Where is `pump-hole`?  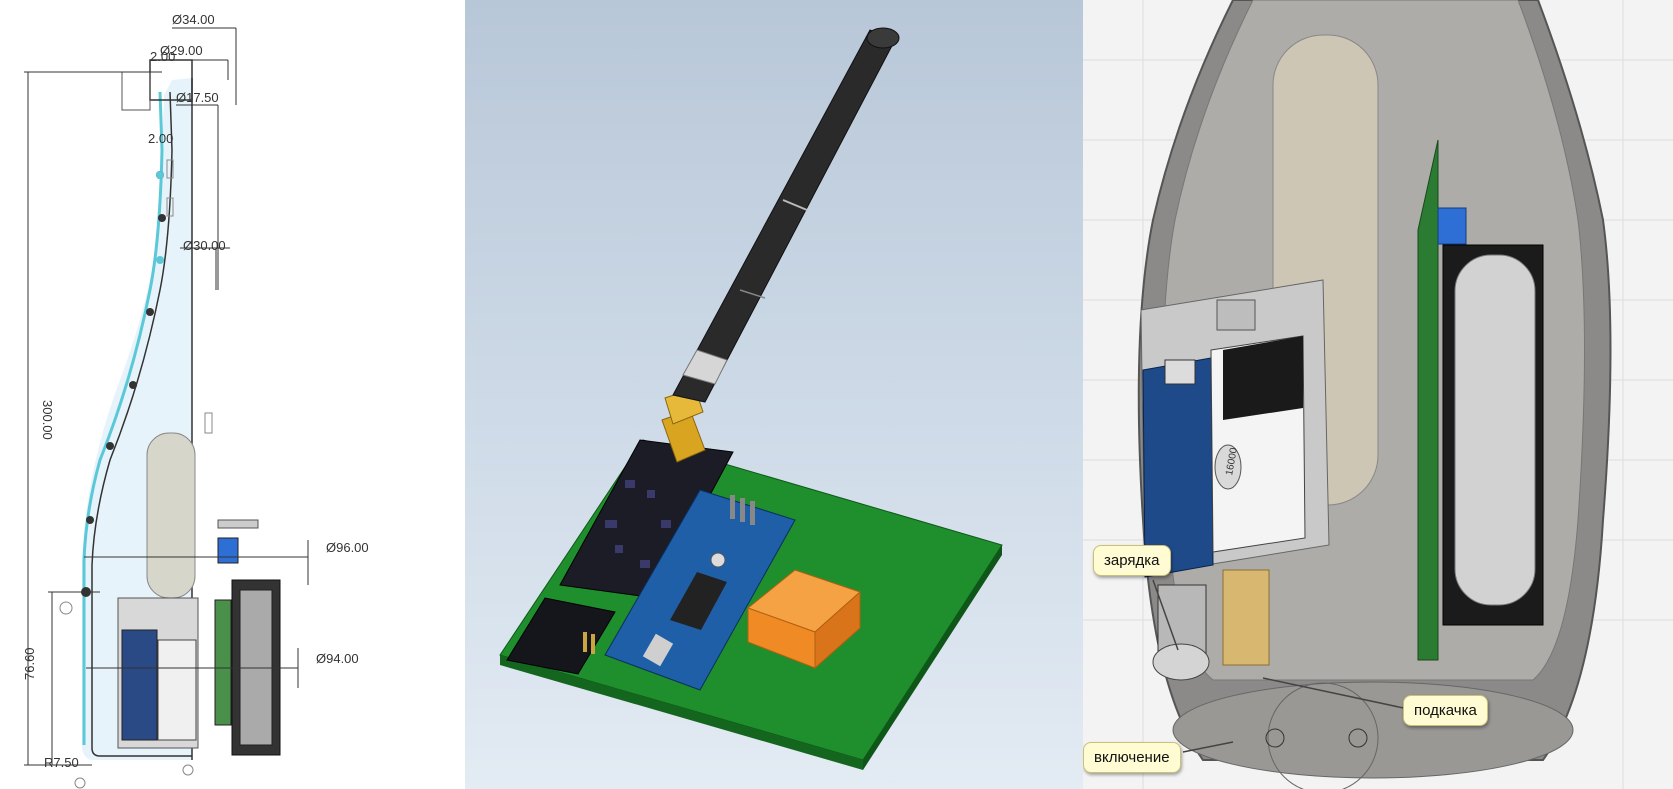
pump-hole is located at coordinates (1358, 738).